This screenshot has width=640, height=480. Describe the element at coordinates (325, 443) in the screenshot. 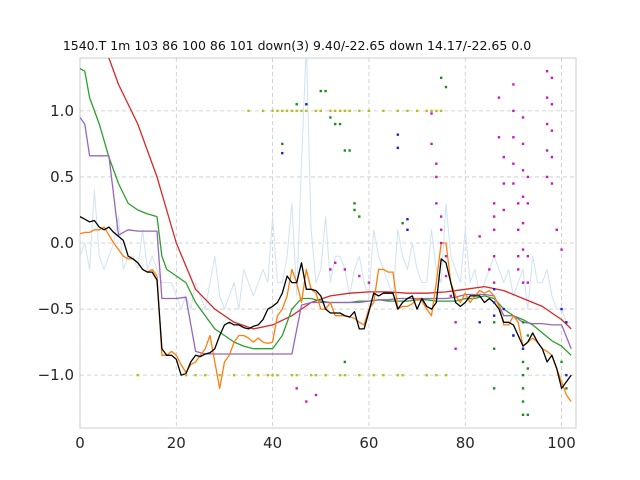

I see `x-axis: 0 20 40 60 80 100` at that location.